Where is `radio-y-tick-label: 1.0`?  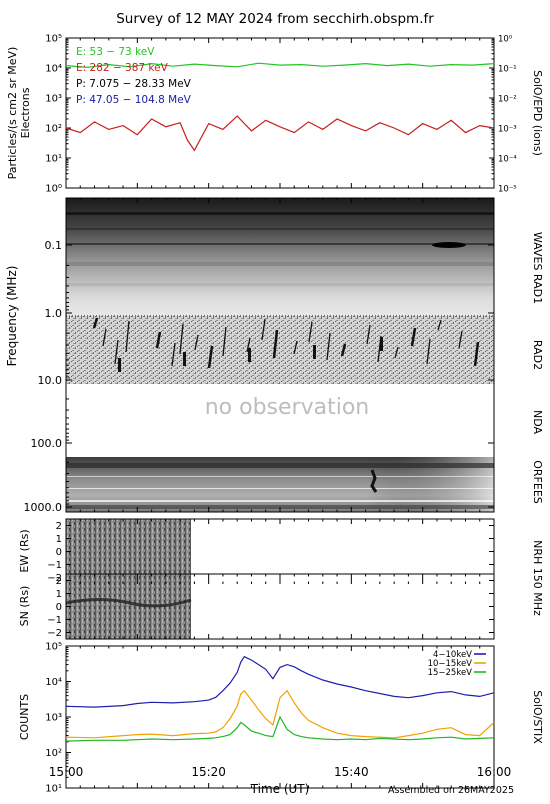 radio-y-tick-label: 1.0 is located at coordinates (54, 313).